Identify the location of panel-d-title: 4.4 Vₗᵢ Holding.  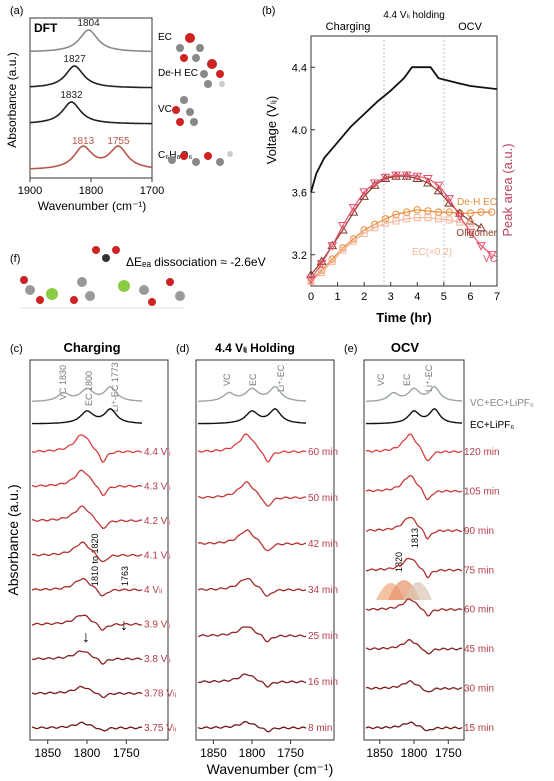
(255, 348).